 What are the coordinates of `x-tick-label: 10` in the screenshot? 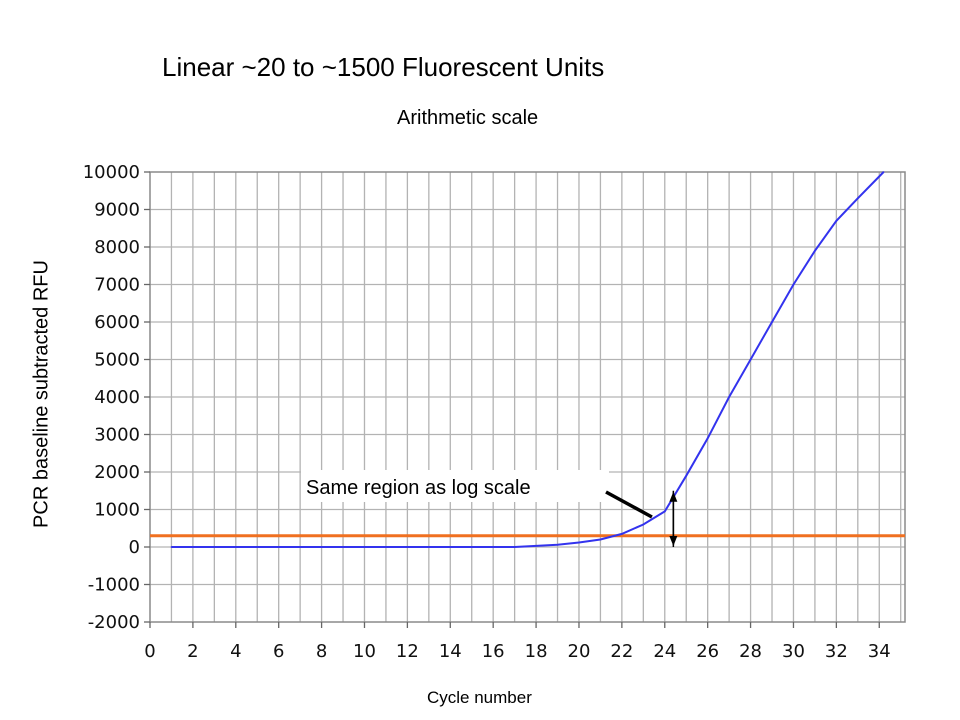 It's located at (364, 651).